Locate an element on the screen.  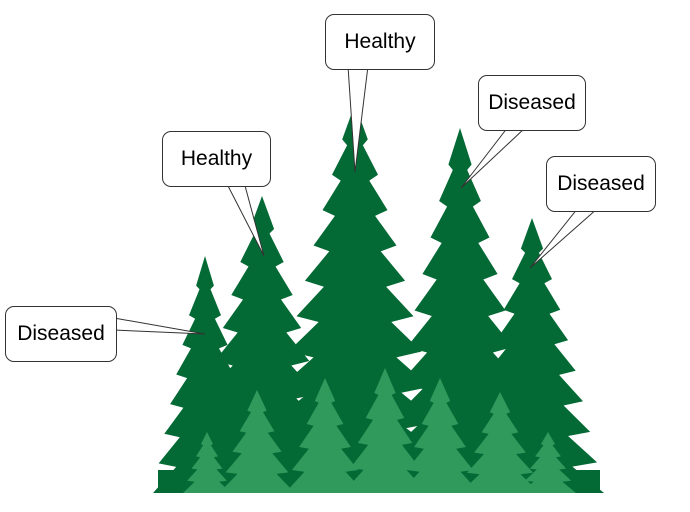
callout-tree-3-text: Healthy is located at coordinates (380, 41).